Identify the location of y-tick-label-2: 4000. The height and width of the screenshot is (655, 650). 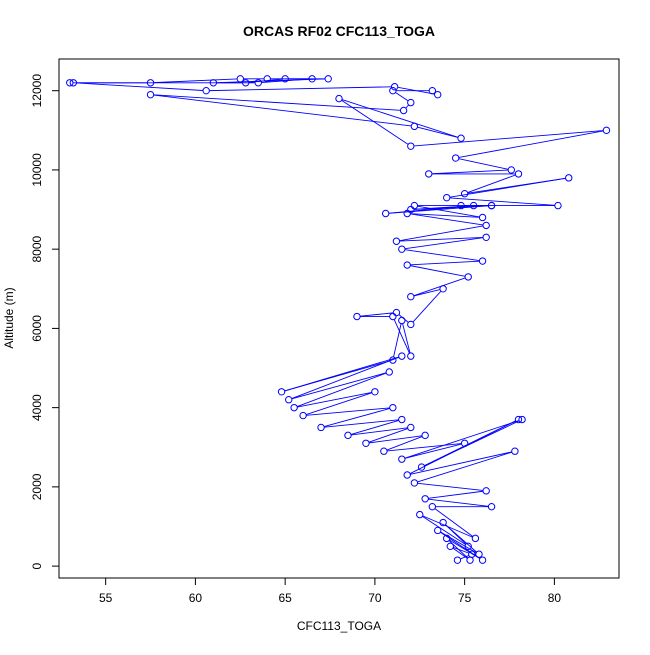
(37, 407).